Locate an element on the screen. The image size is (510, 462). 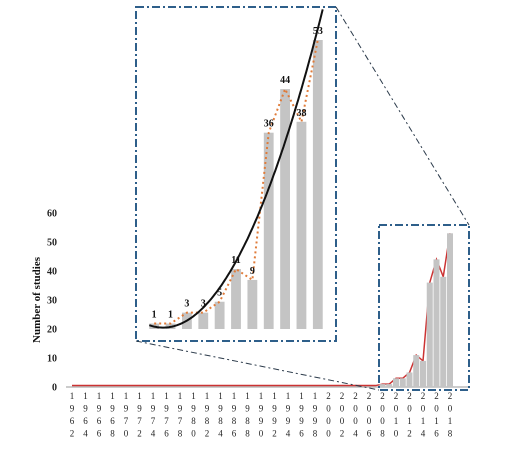
small-inset-frame is located at coordinates (424, 307).